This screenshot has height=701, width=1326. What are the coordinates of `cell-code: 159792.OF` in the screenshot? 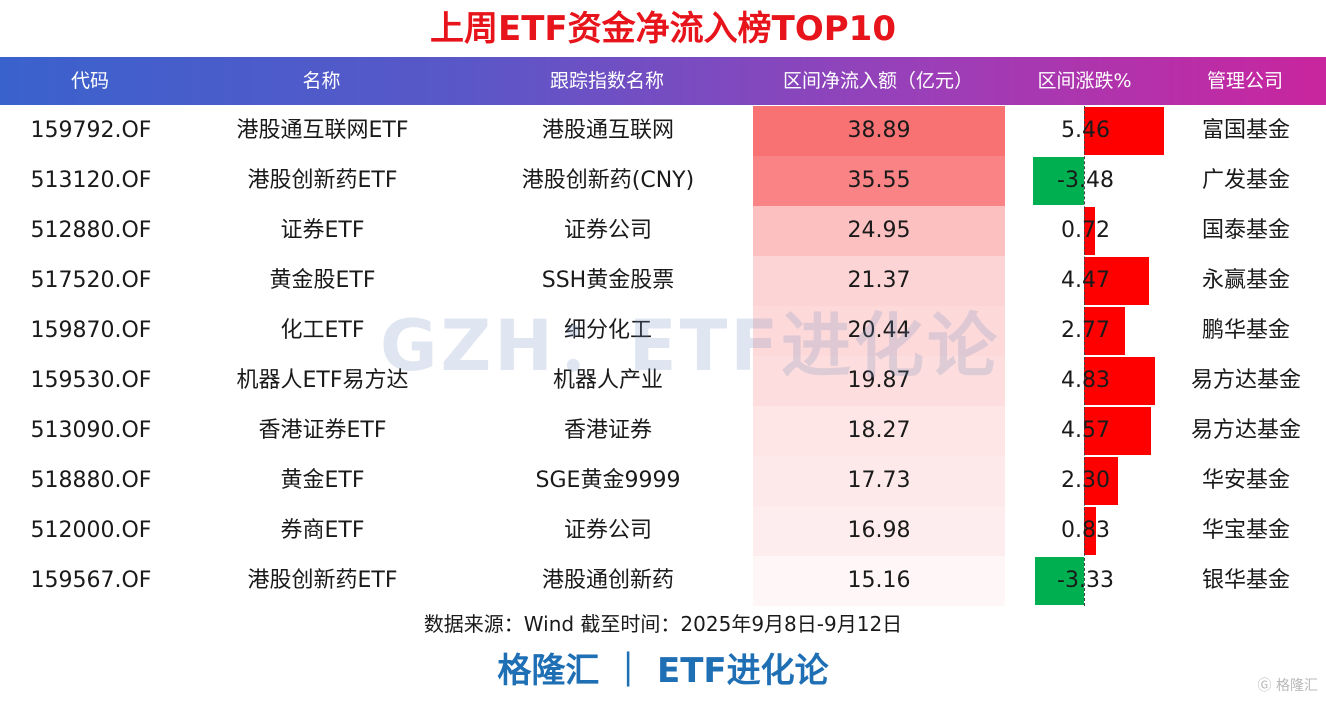 It's located at (91, 130).